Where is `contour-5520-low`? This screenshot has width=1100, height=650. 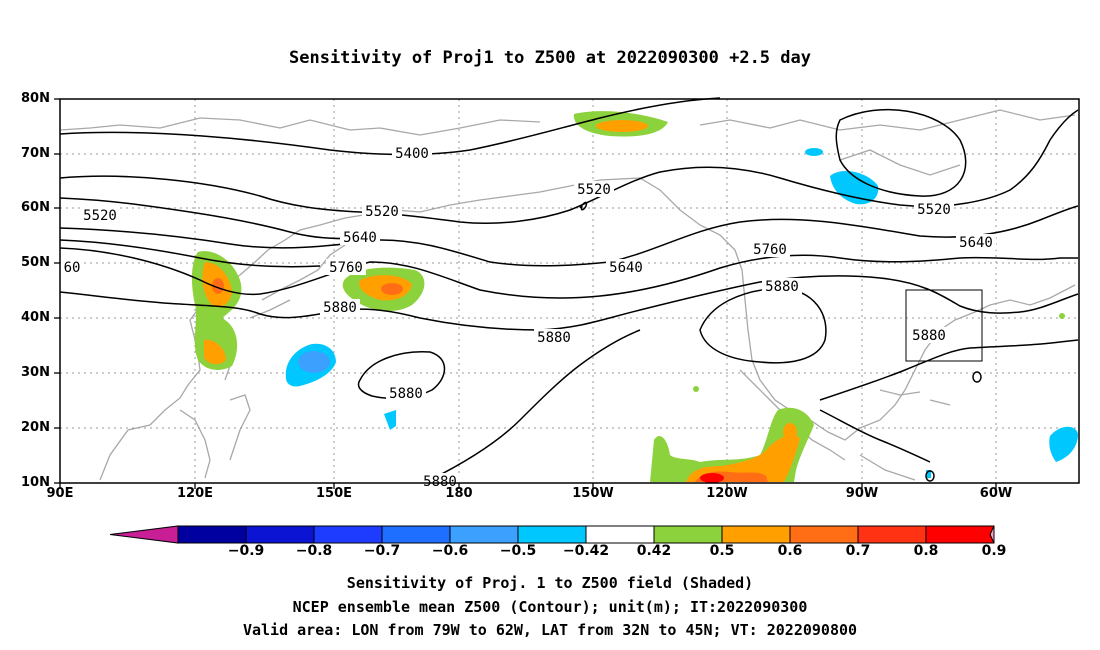 contour-5520-low is located at coordinates (901, 152).